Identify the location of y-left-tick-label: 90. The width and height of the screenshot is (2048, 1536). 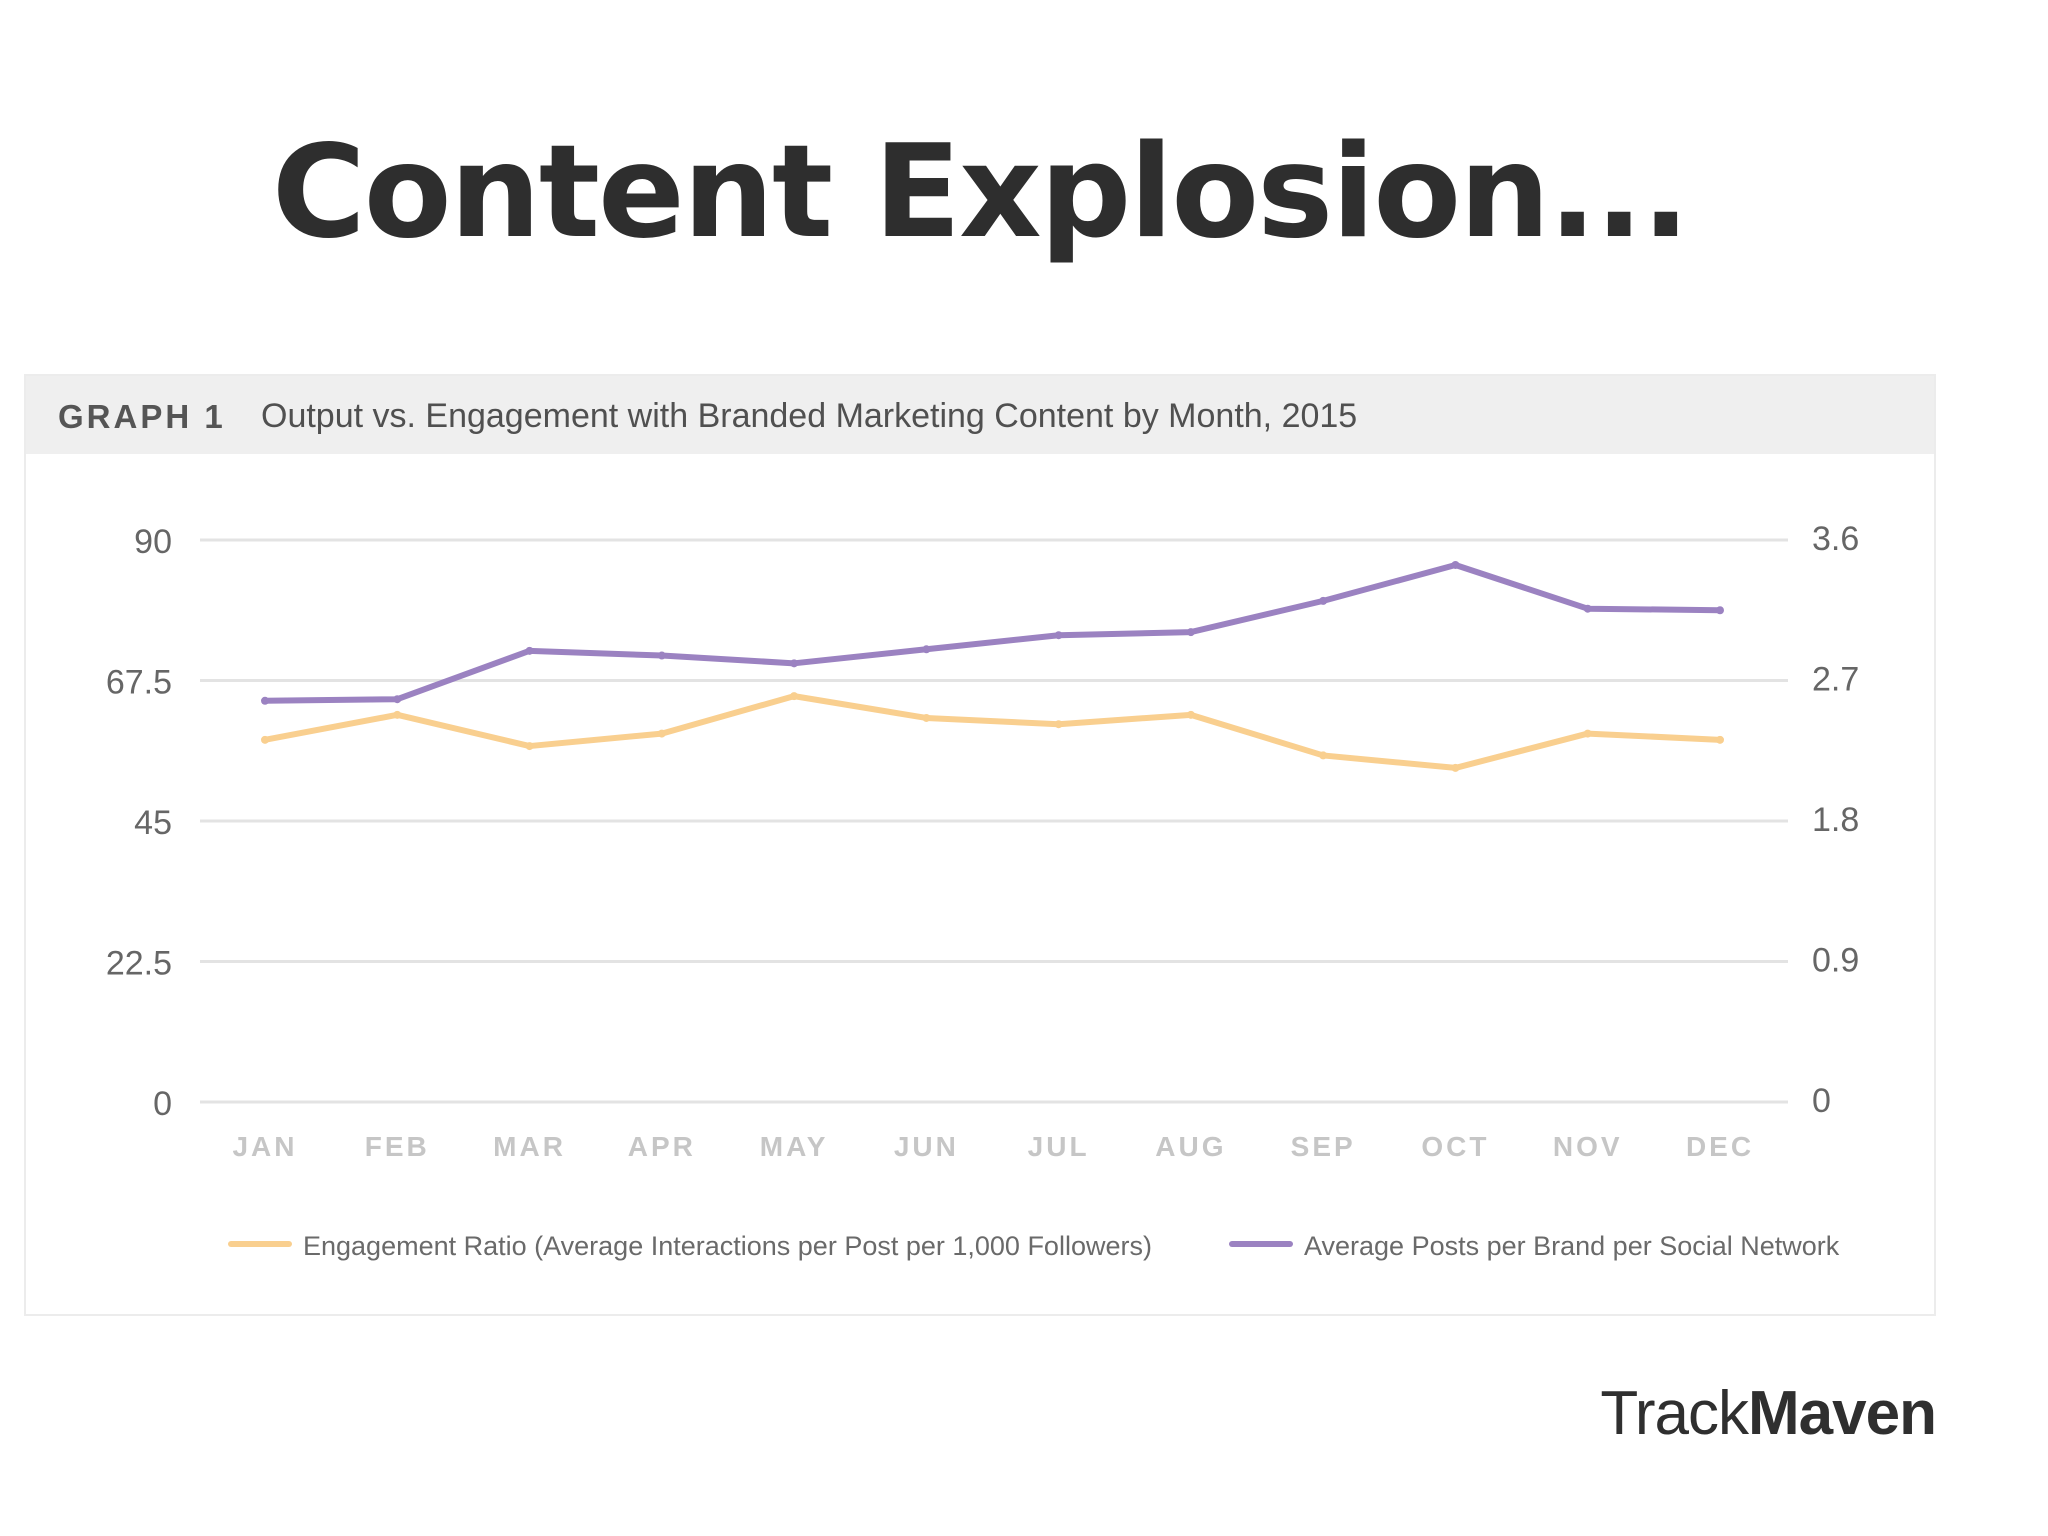
(153, 542).